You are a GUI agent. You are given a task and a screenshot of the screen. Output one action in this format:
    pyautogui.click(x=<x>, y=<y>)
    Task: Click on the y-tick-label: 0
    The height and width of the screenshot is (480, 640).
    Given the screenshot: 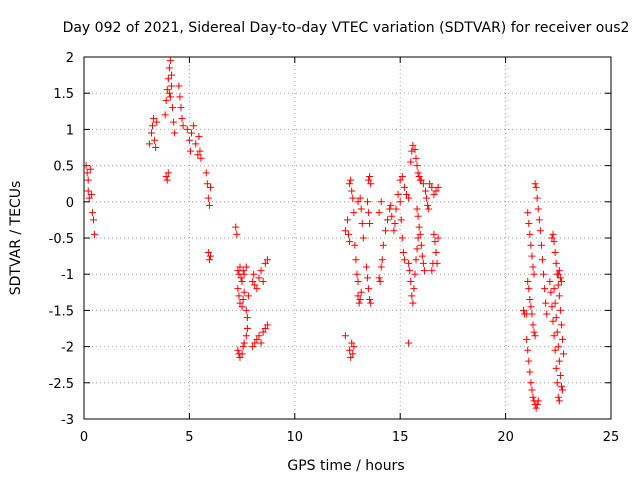 What is the action you would take?
    pyautogui.click(x=70, y=203)
    